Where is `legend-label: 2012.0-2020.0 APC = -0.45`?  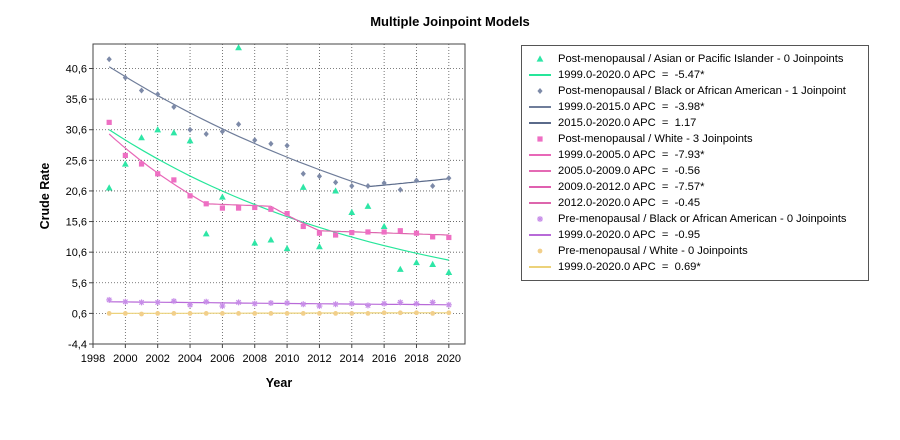 legend-label: 2012.0-2020.0 APC = -0.45 is located at coordinates (629, 203).